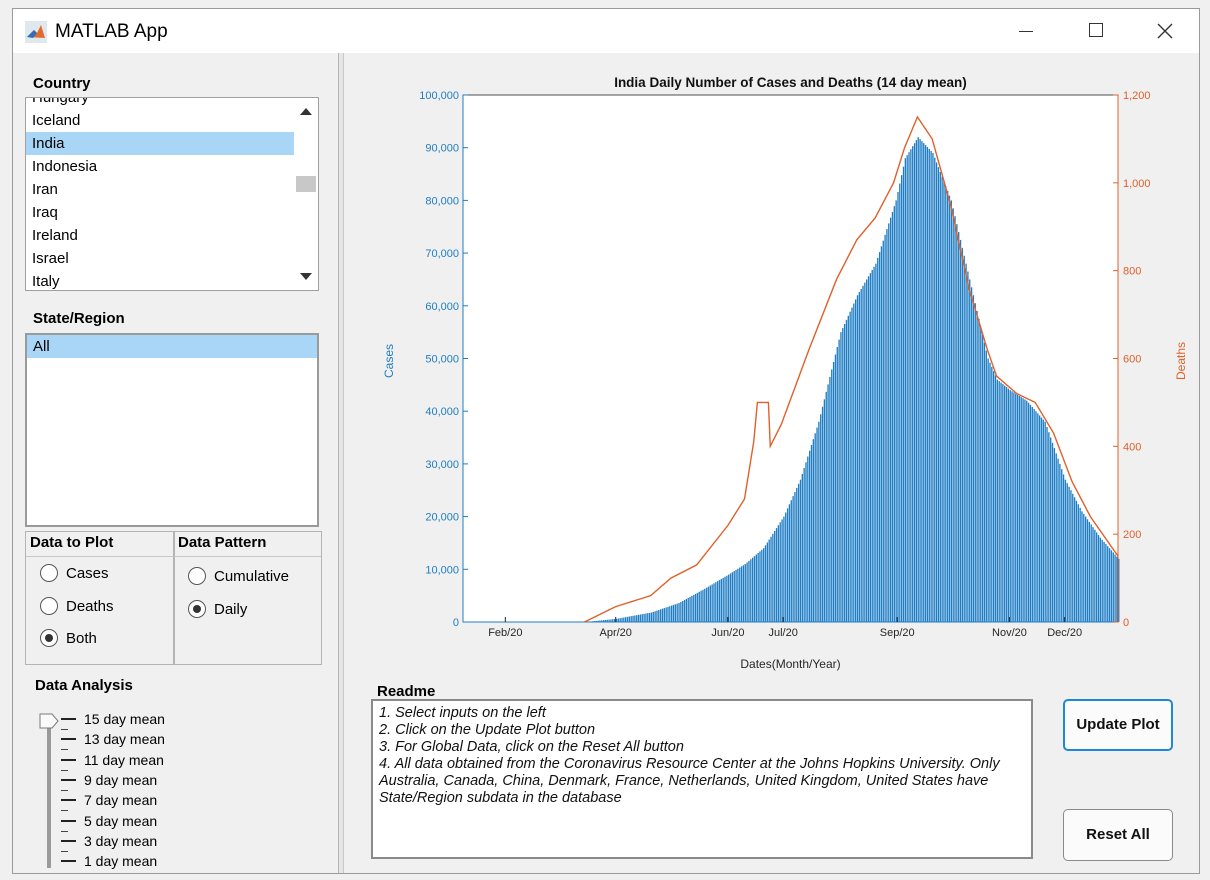 The width and height of the screenshot is (1210, 880). I want to click on left-tick-label: 80,000, so click(442, 201).